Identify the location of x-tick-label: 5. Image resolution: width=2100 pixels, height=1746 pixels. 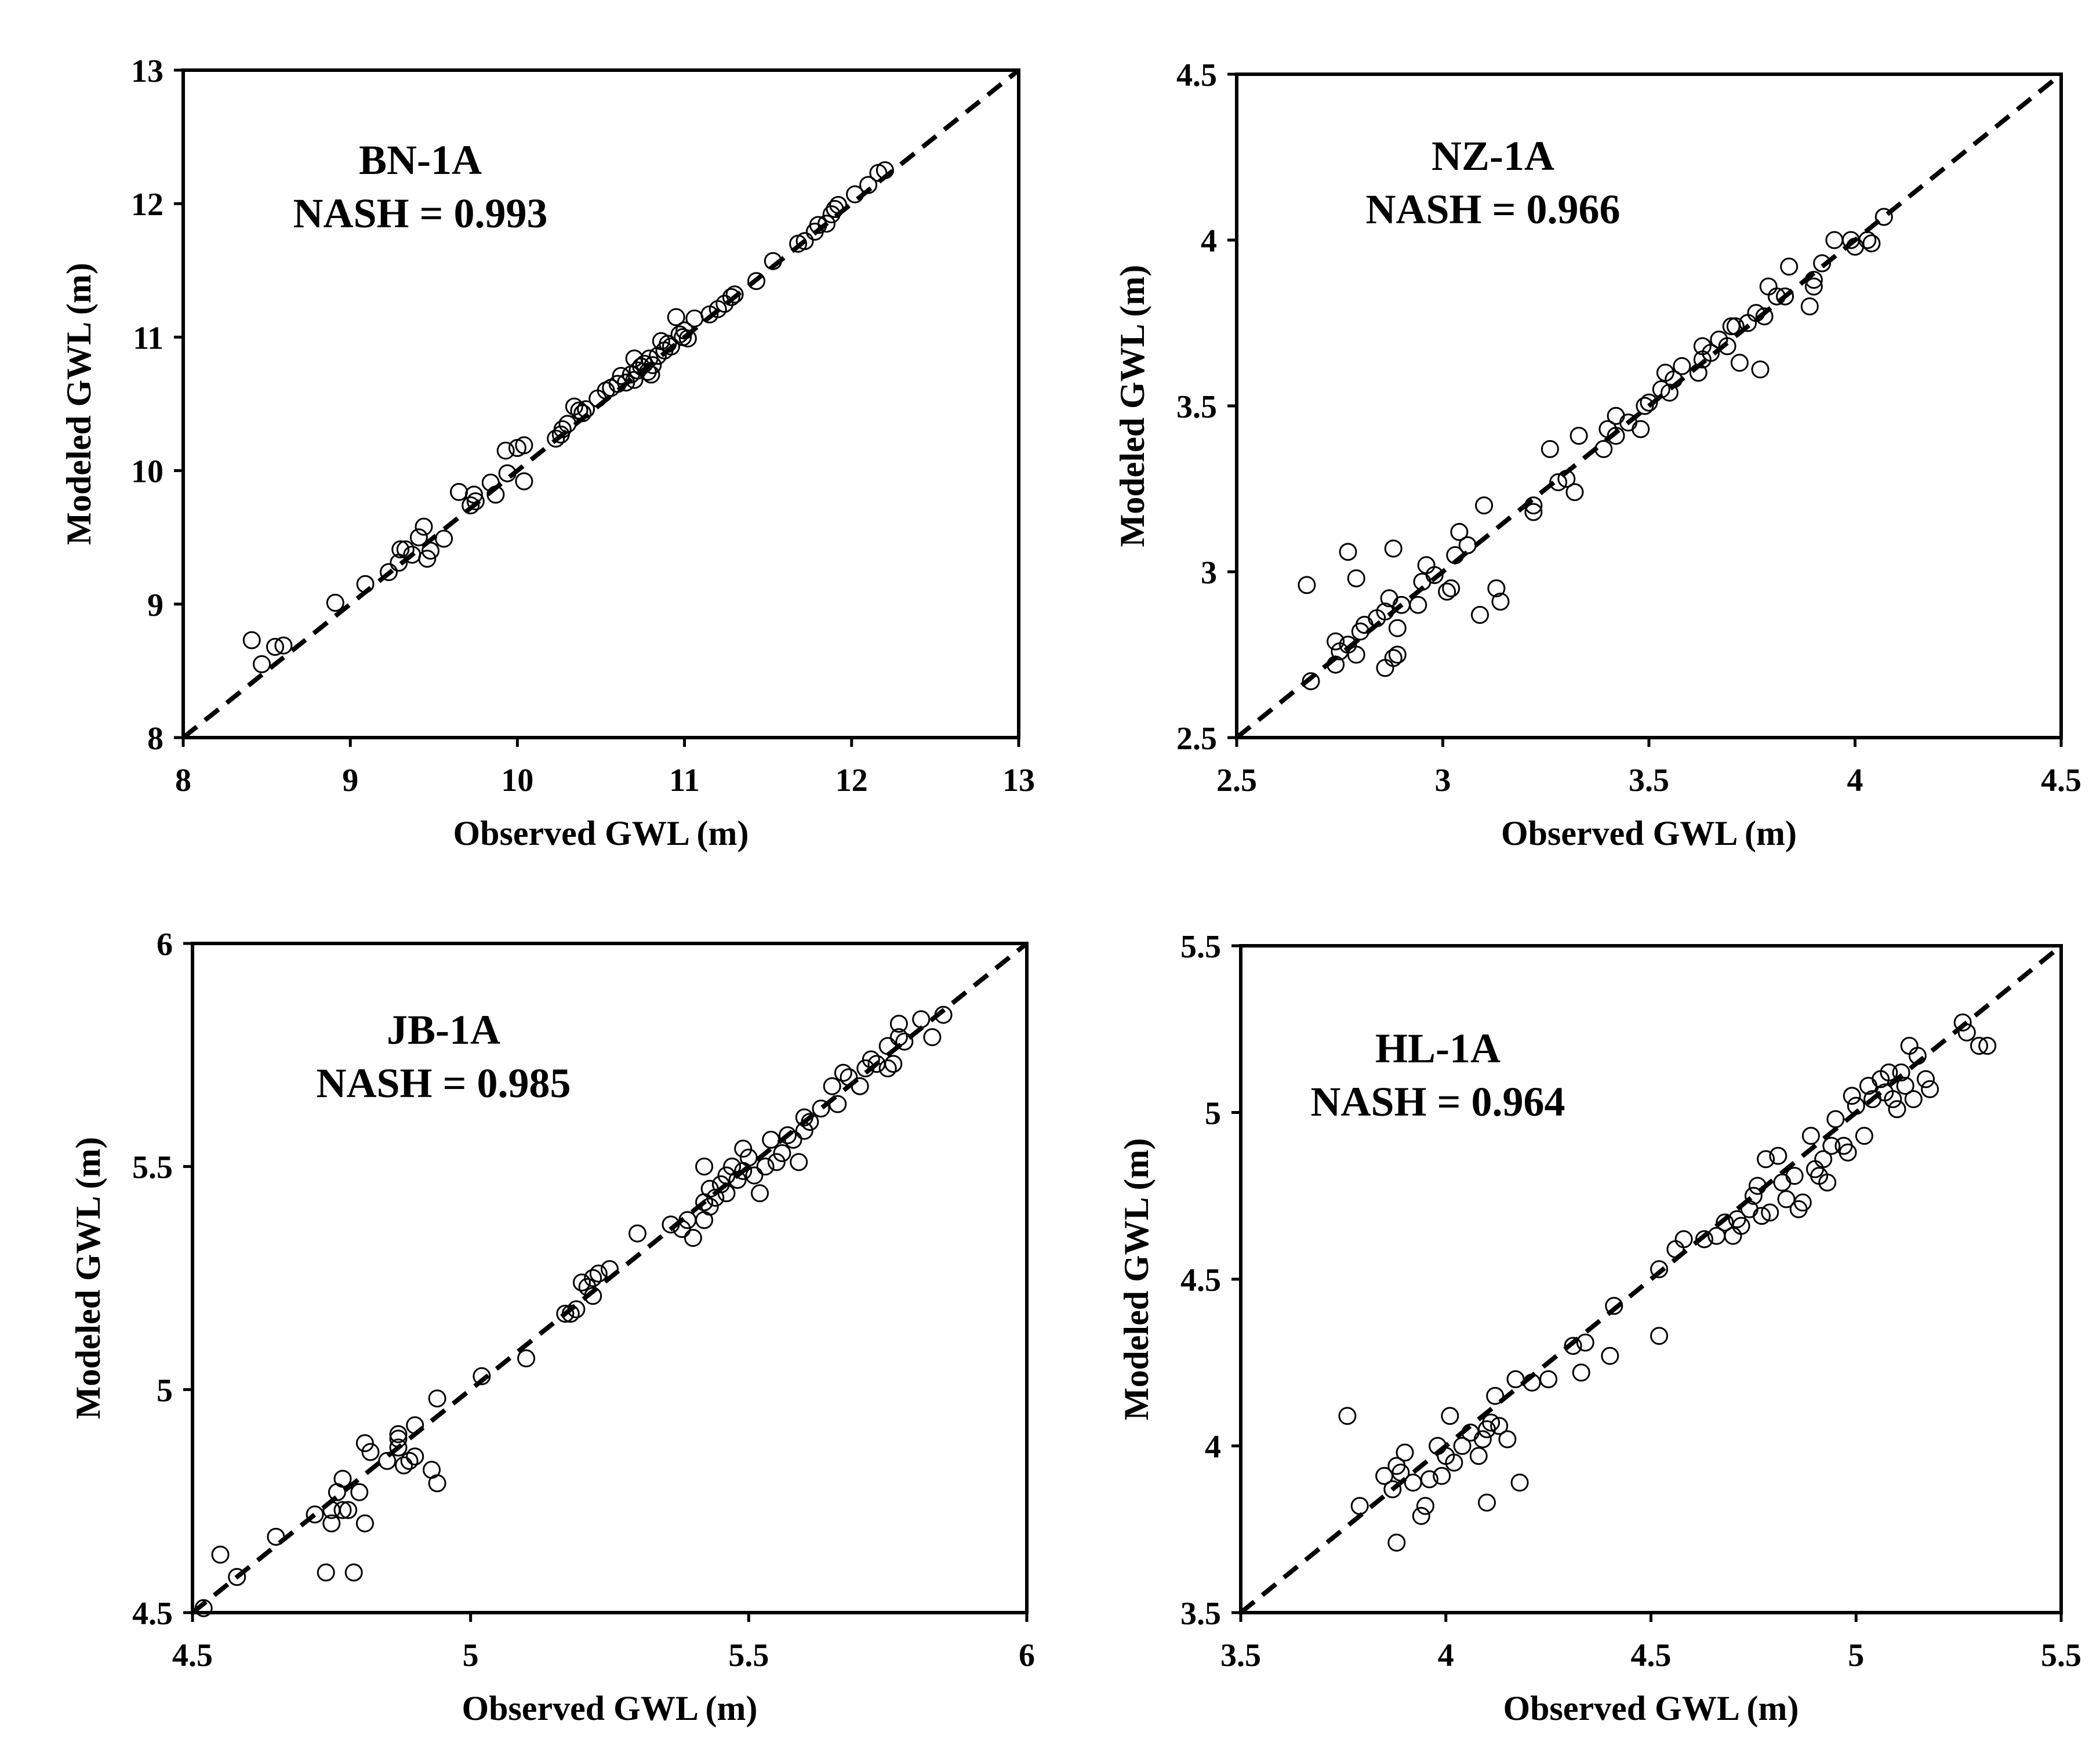
(1856, 1656).